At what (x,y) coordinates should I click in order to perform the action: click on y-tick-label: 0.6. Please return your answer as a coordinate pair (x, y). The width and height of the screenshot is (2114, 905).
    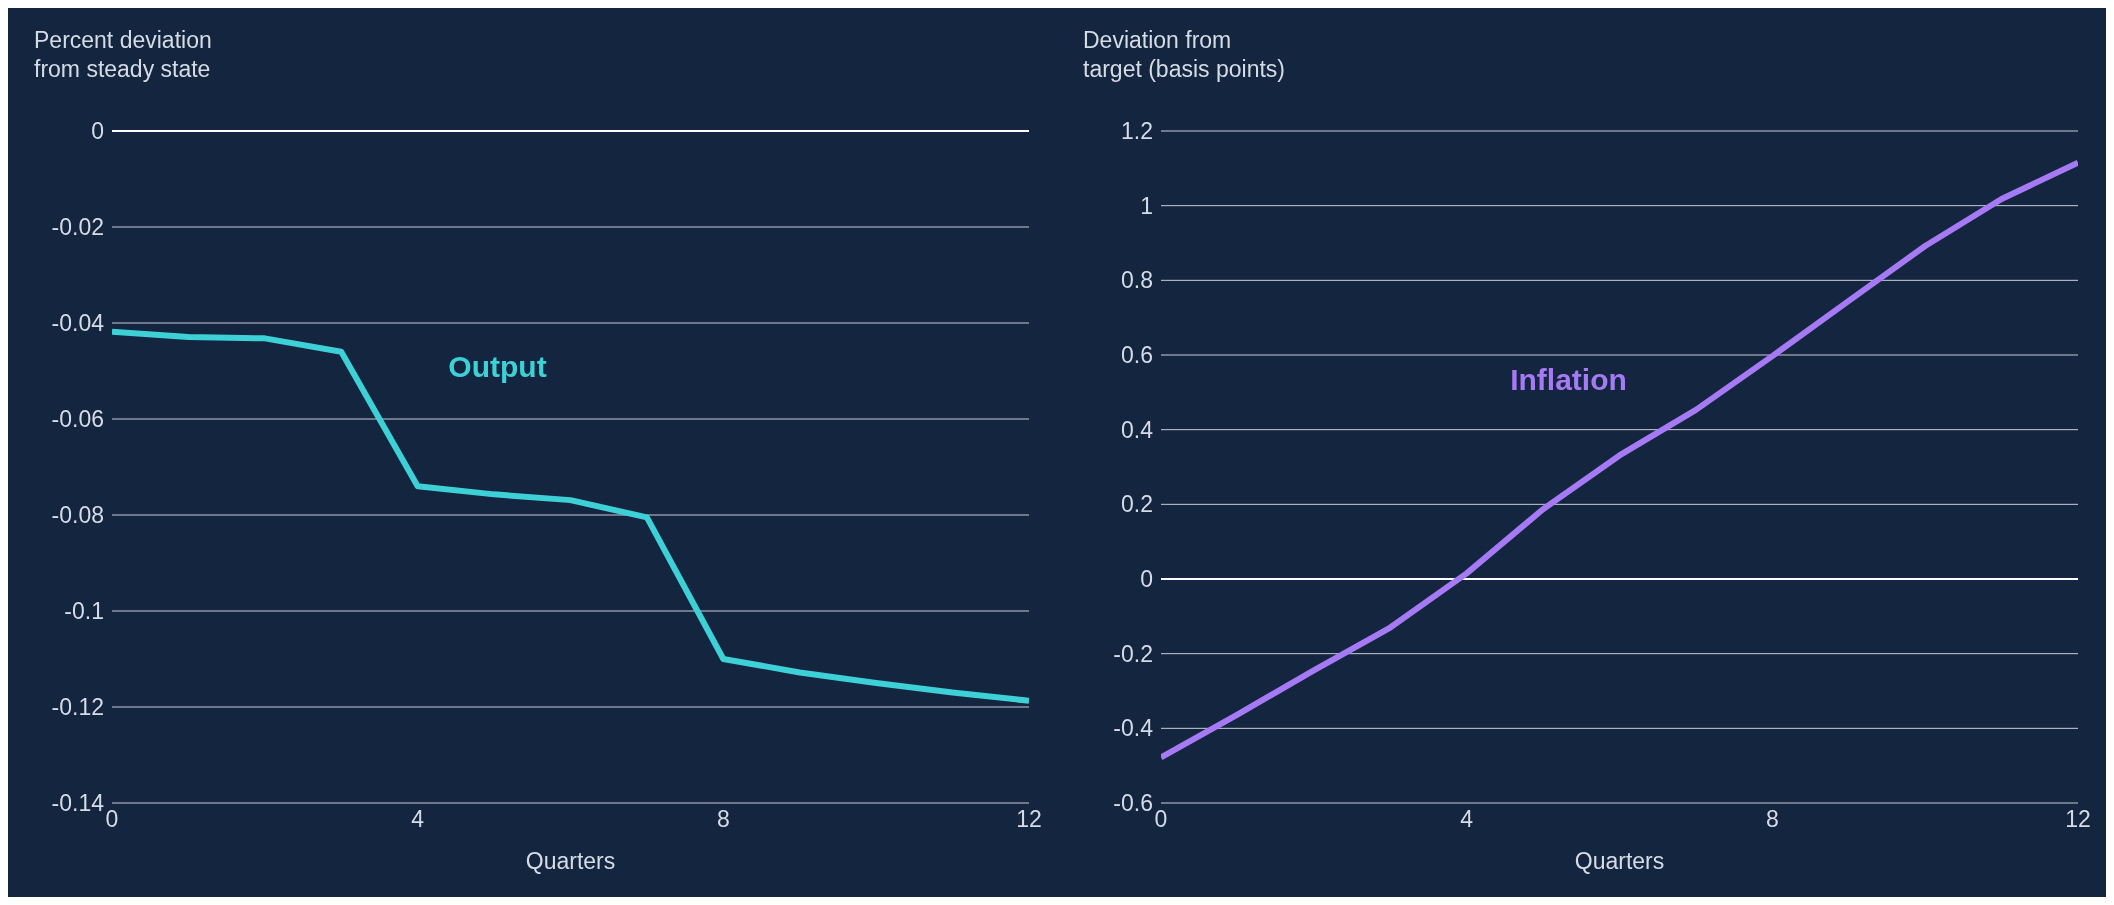
    Looking at the image, I should click on (1137, 355).